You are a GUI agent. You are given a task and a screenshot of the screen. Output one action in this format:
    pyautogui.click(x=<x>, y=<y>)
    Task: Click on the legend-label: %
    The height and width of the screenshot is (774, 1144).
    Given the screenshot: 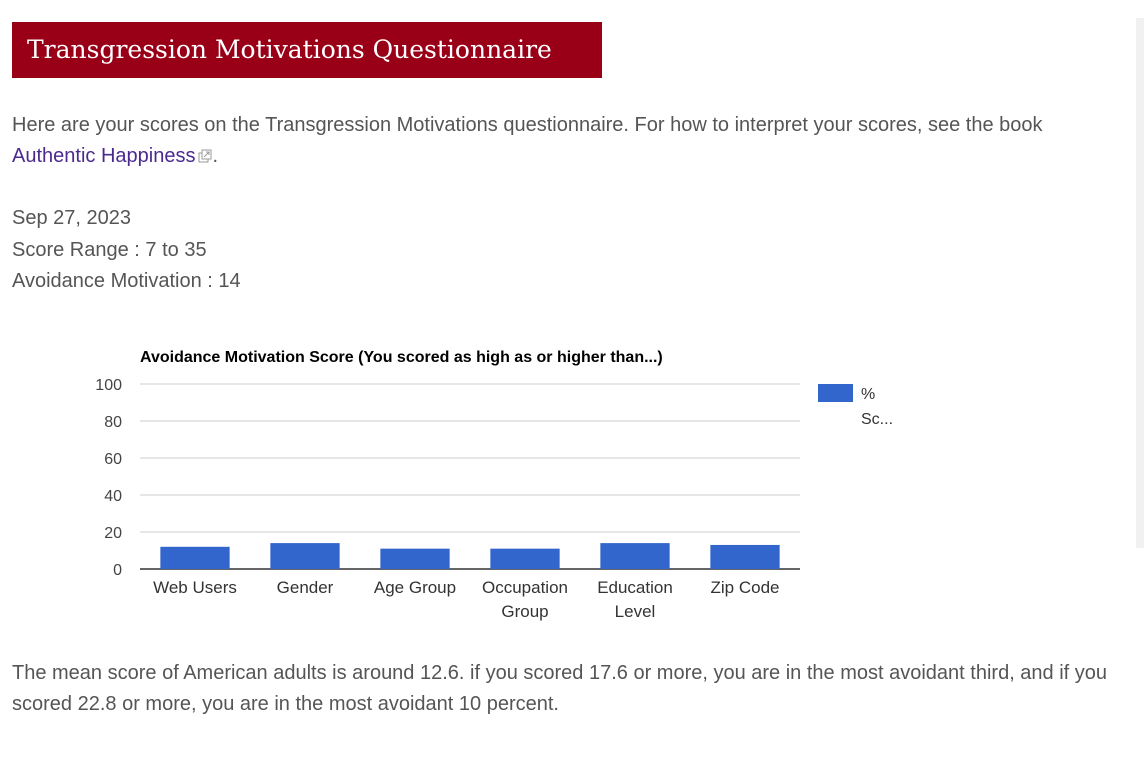 What is the action you would take?
    pyautogui.click(x=868, y=394)
    